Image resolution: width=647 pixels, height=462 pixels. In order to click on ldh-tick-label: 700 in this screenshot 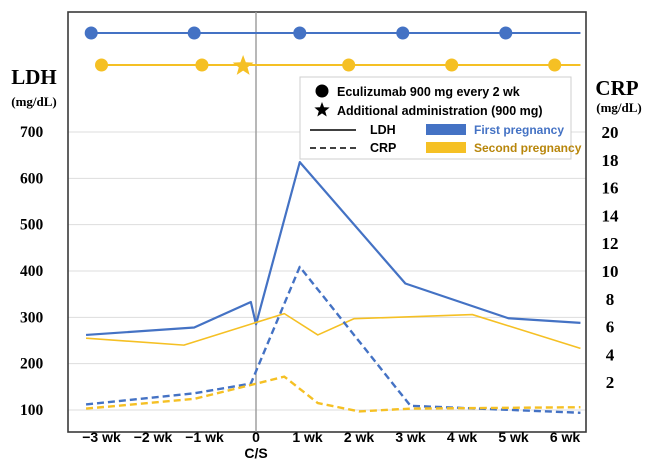, I will do `click(32, 132)`.